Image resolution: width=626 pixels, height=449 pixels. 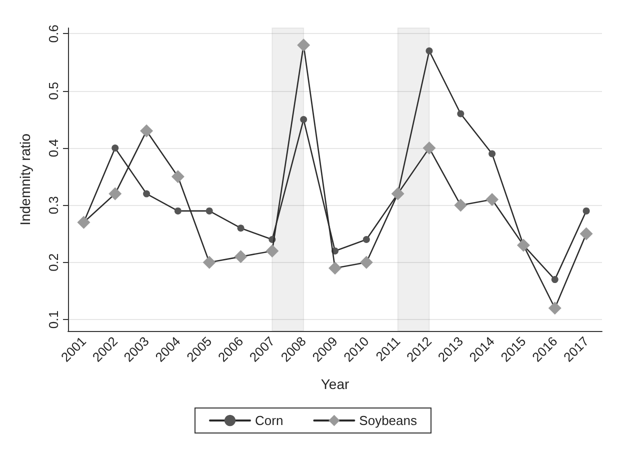 What do you see at coordinates (53, 33) in the screenshot?
I see `y-tick-label: 0.6` at bounding box center [53, 33].